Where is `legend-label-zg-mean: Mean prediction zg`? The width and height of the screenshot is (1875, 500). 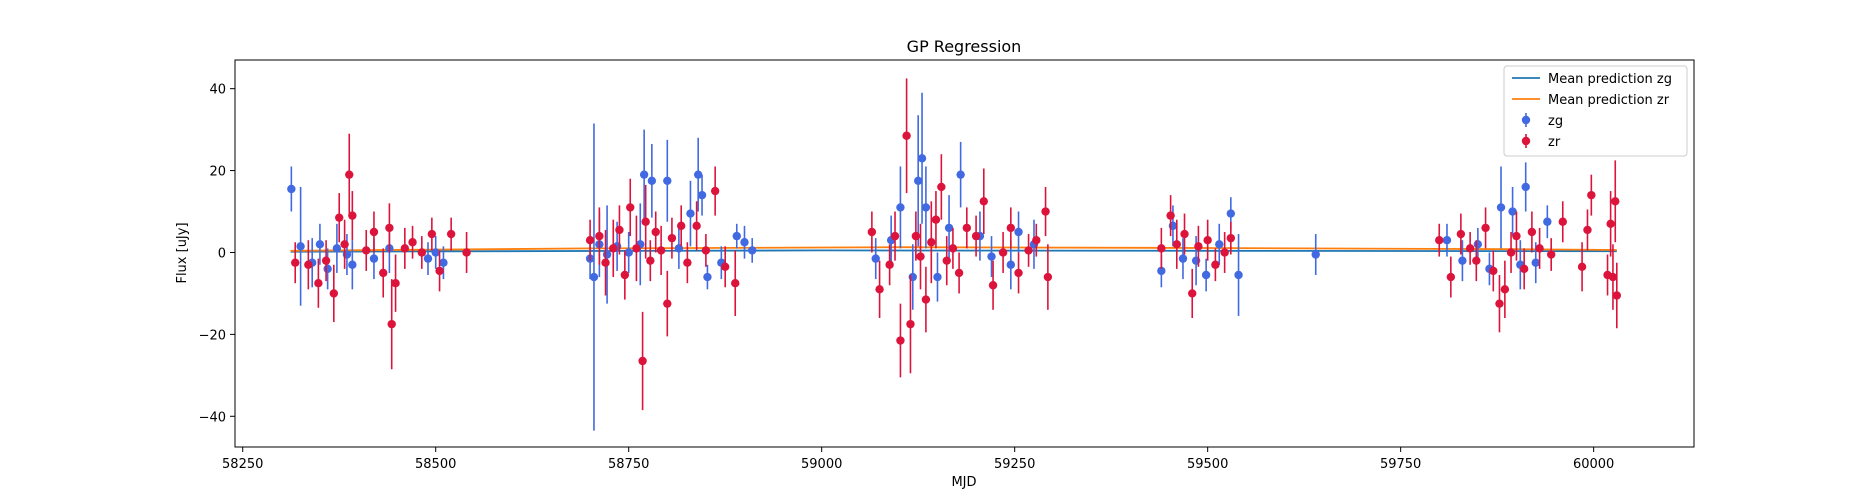 legend-label-zg-mean: Mean prediction zg is located at coordinates (1610, 79).